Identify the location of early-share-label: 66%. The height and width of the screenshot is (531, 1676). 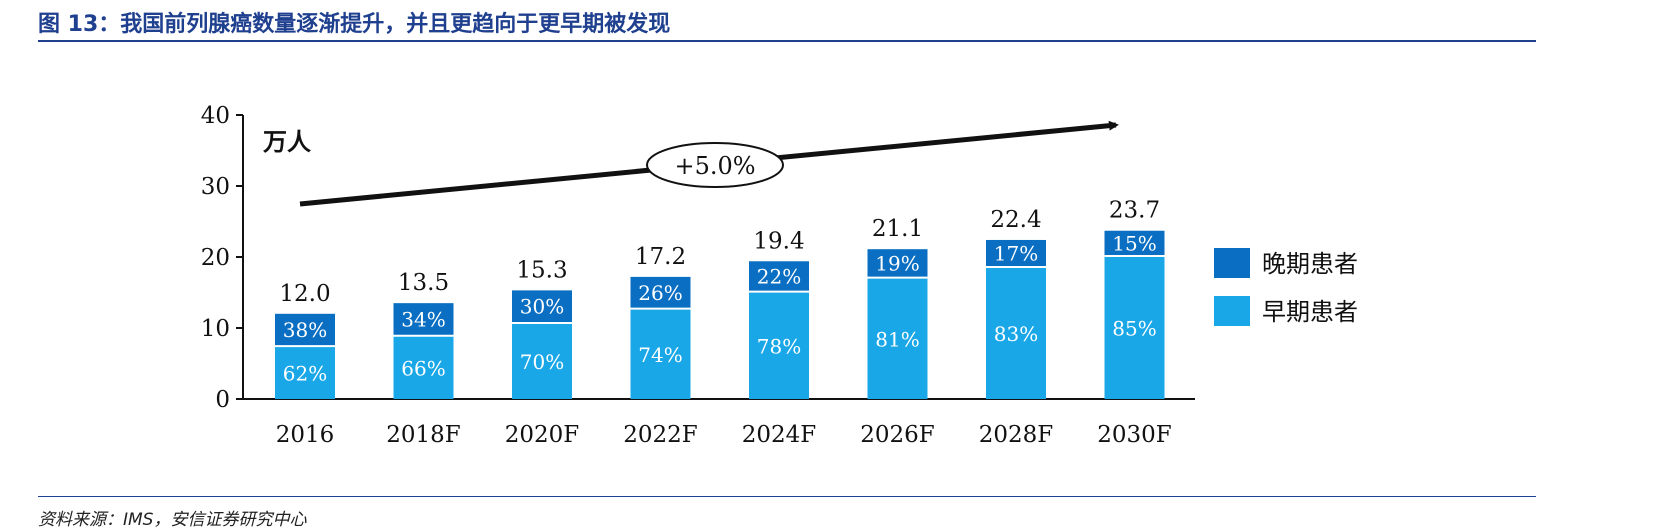
(423, 368).